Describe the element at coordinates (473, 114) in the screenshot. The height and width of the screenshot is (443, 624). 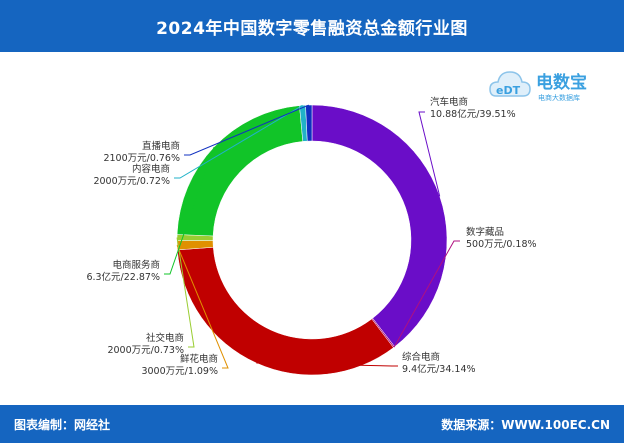
I see `slice-label-value: 10.88亿元/39.51%` at that location.